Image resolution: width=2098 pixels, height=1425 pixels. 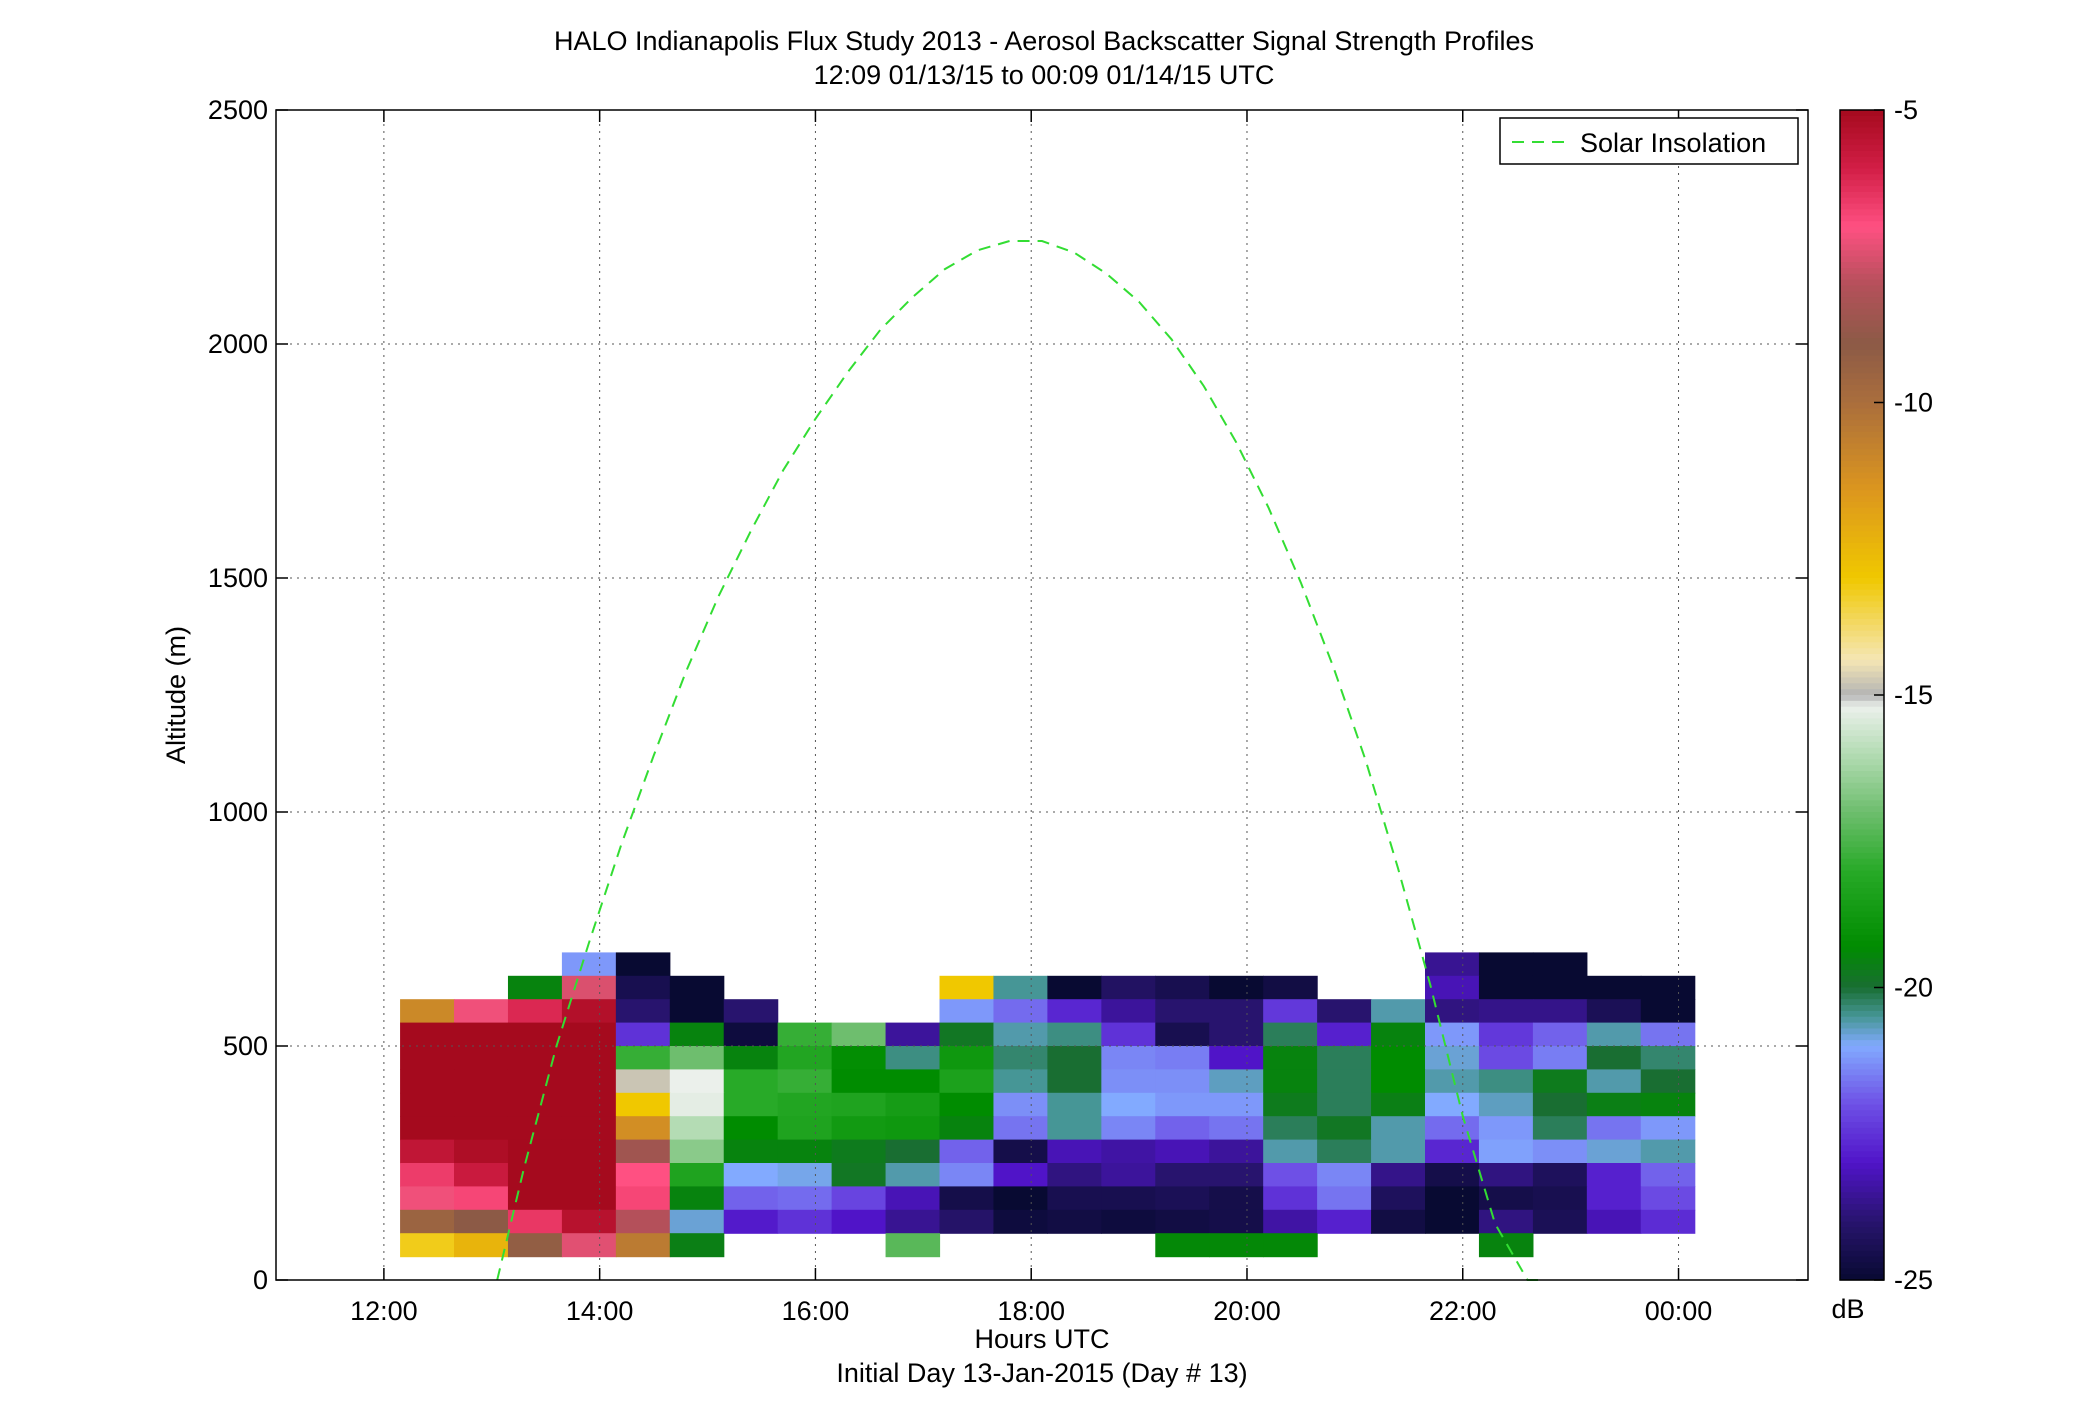 What do you see at coordinates (1903, 695) in the screenshot?
I see `colorbar-ticks: -5 -10 -15 -20 -25` at bounding box center [1903, 695].